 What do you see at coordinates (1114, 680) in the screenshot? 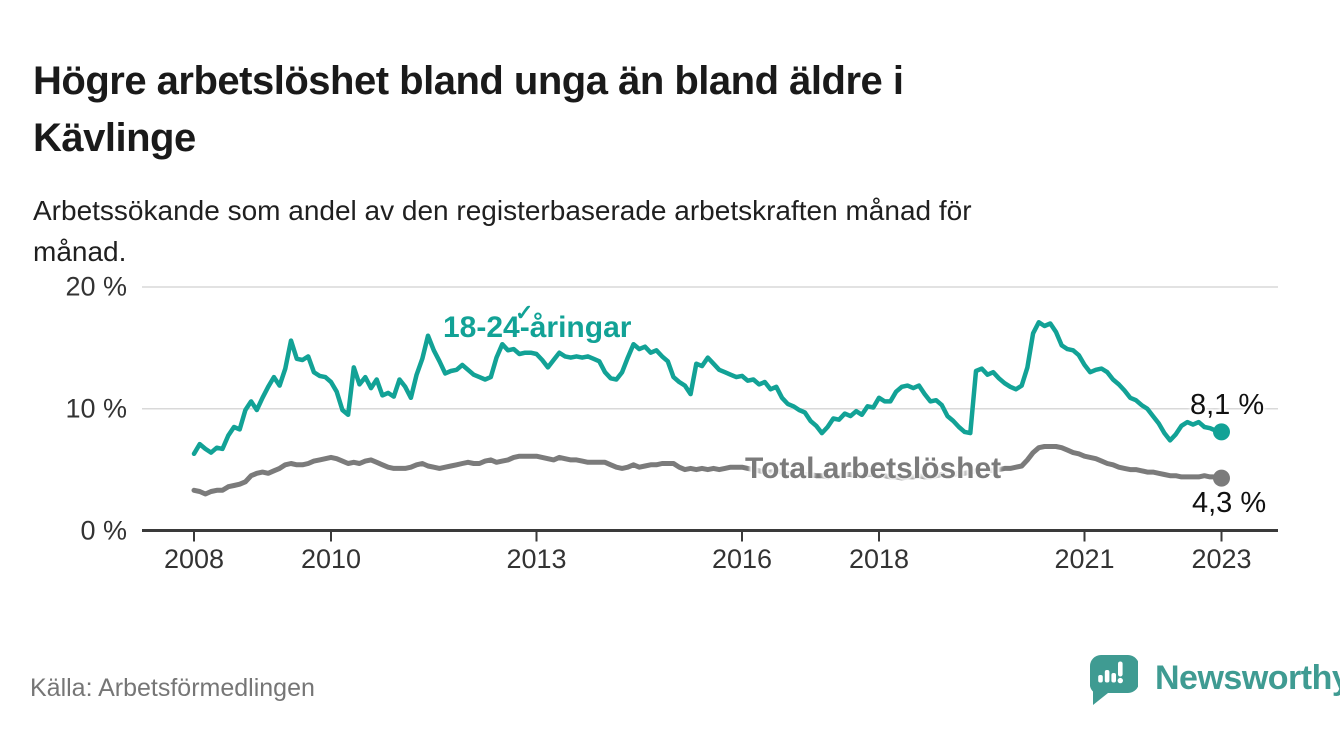
I see `speech-bubble-bar-chart-icon` at bounding box center [1114, 680].